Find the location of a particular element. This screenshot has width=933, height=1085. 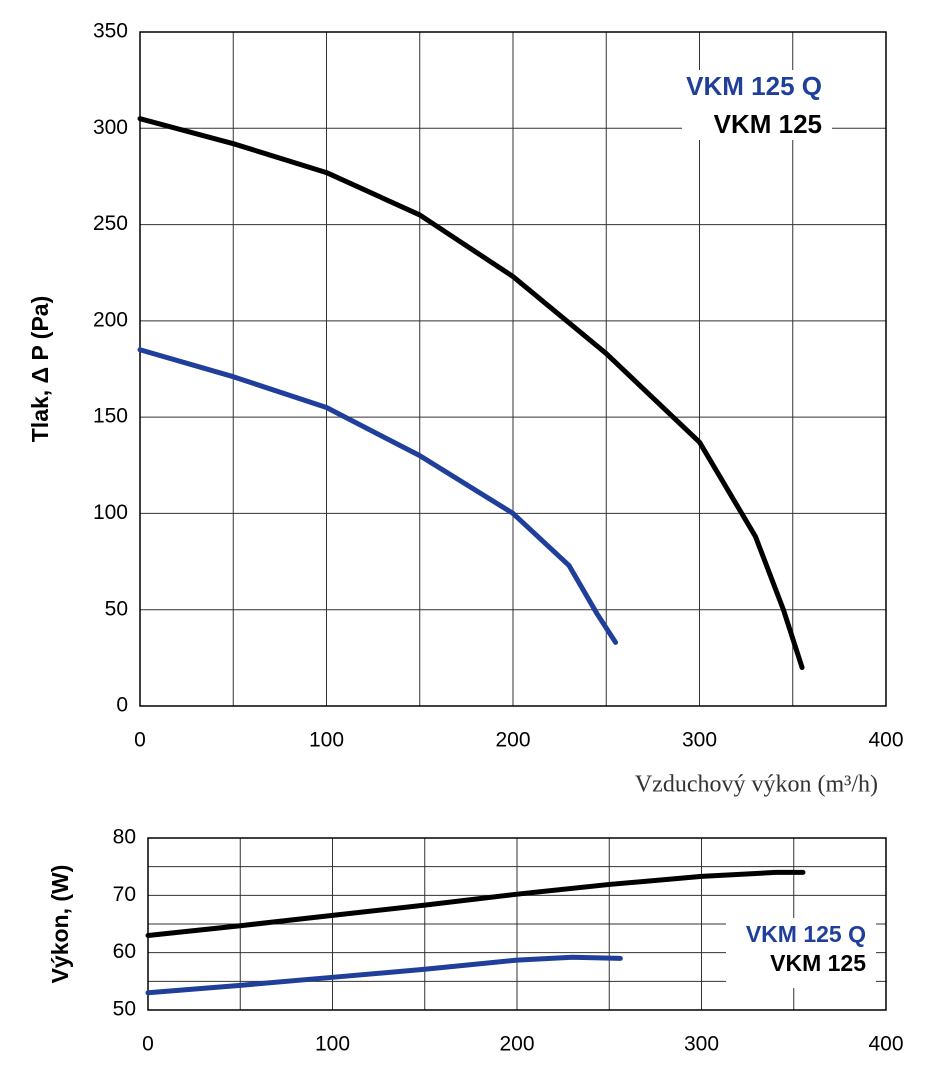

y-tick-label: 150 is located at coordinates (110, 416).